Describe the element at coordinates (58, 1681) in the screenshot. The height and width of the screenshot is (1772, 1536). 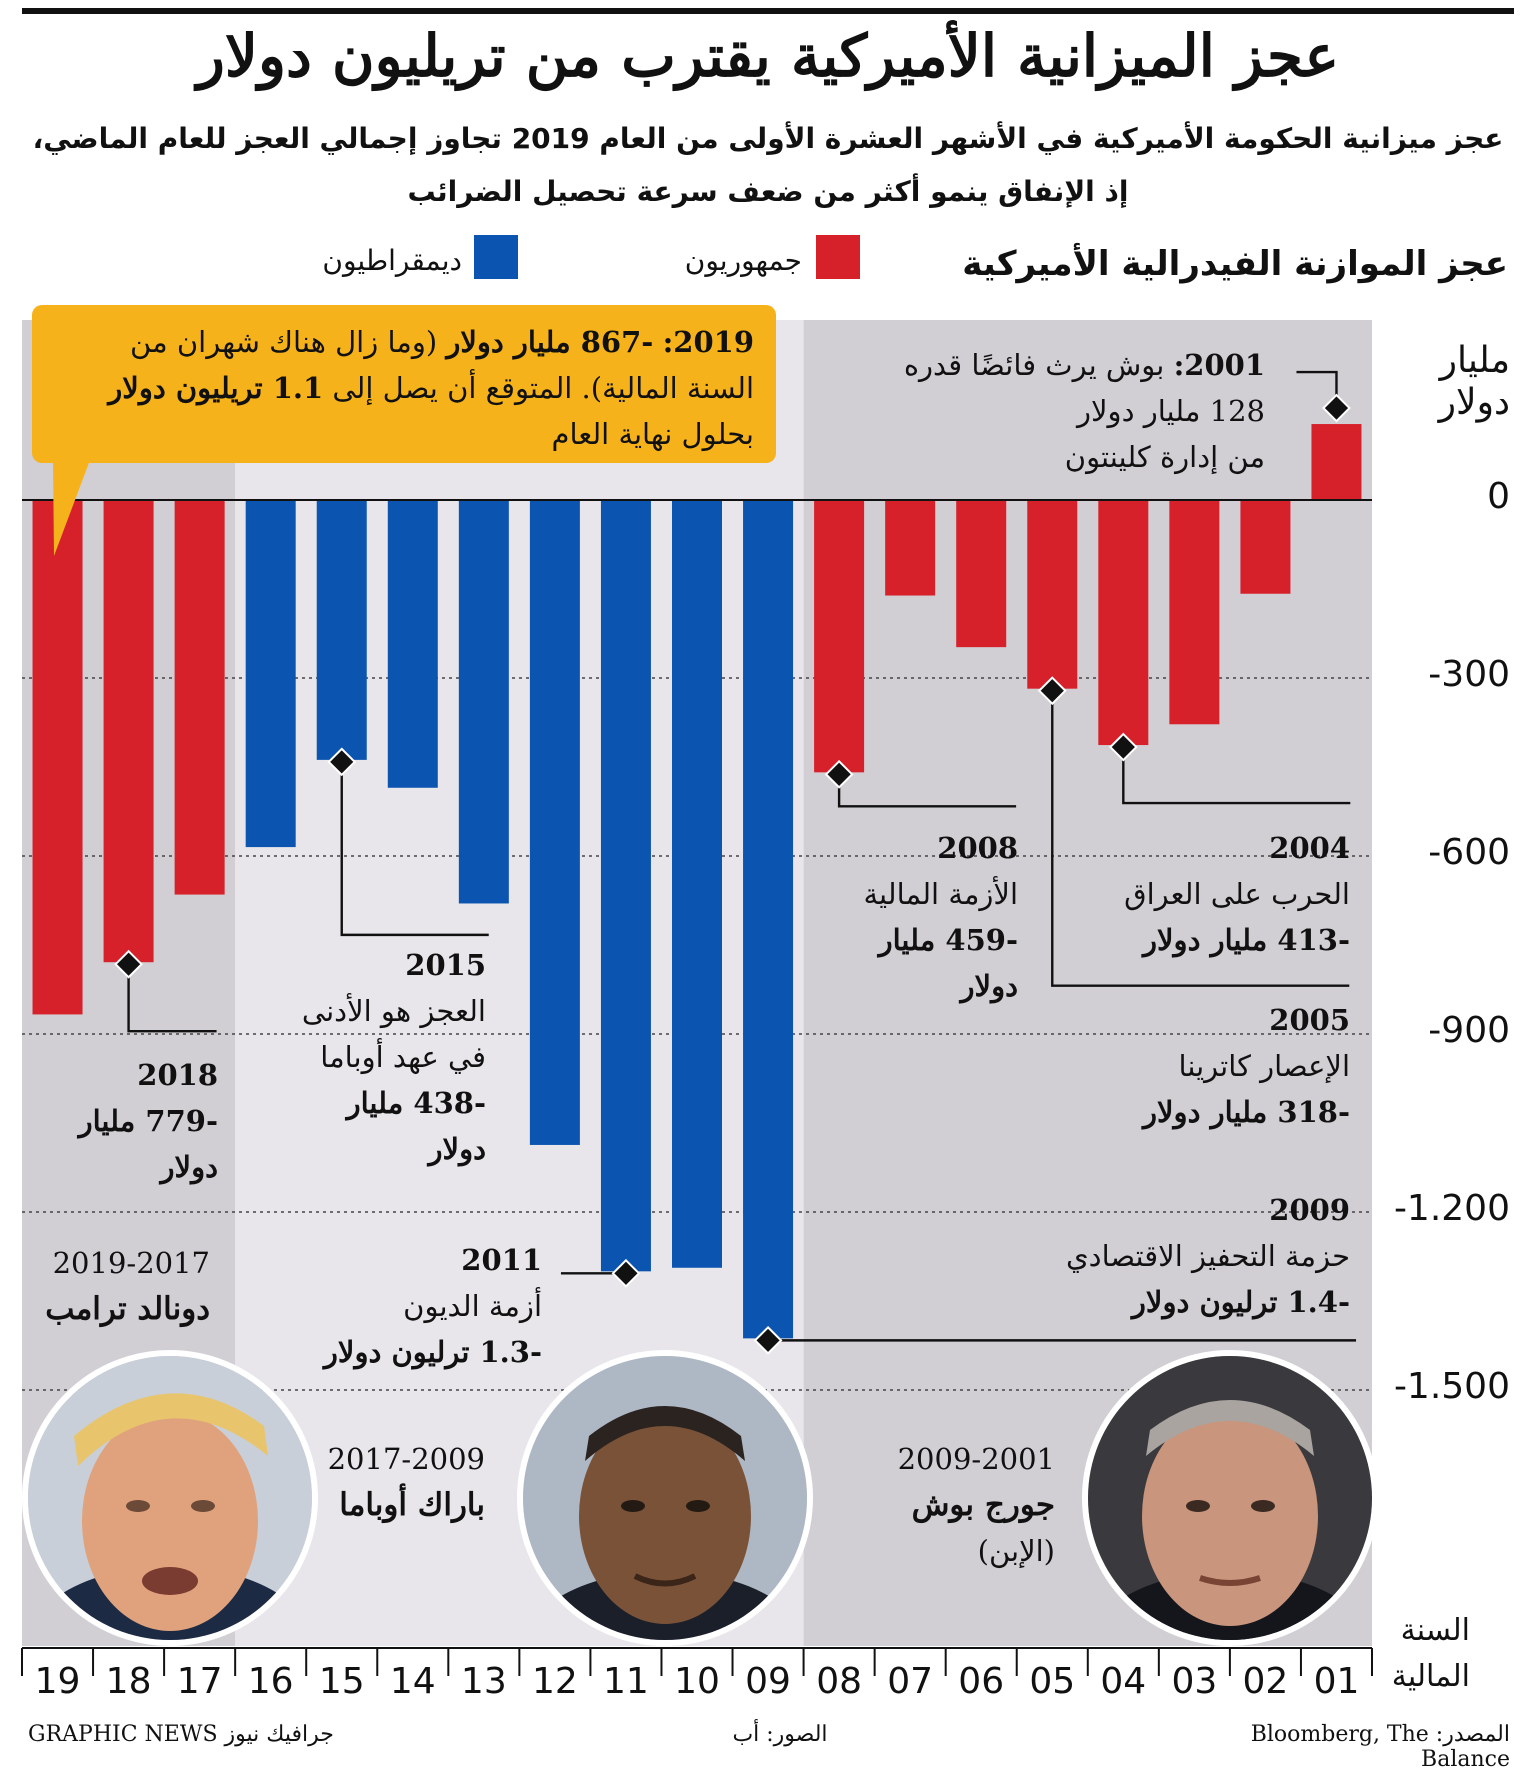
I see `x-tick-label-19: 19` at that location.